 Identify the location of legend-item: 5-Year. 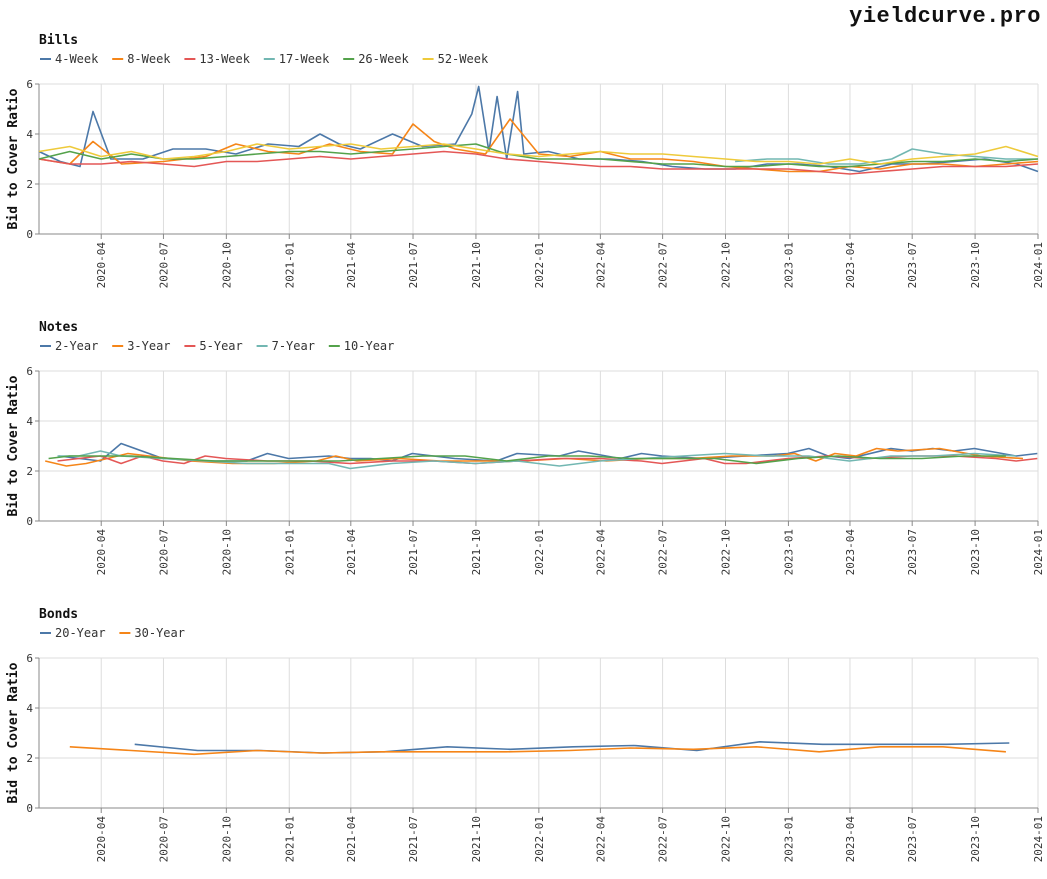
(213, 346).